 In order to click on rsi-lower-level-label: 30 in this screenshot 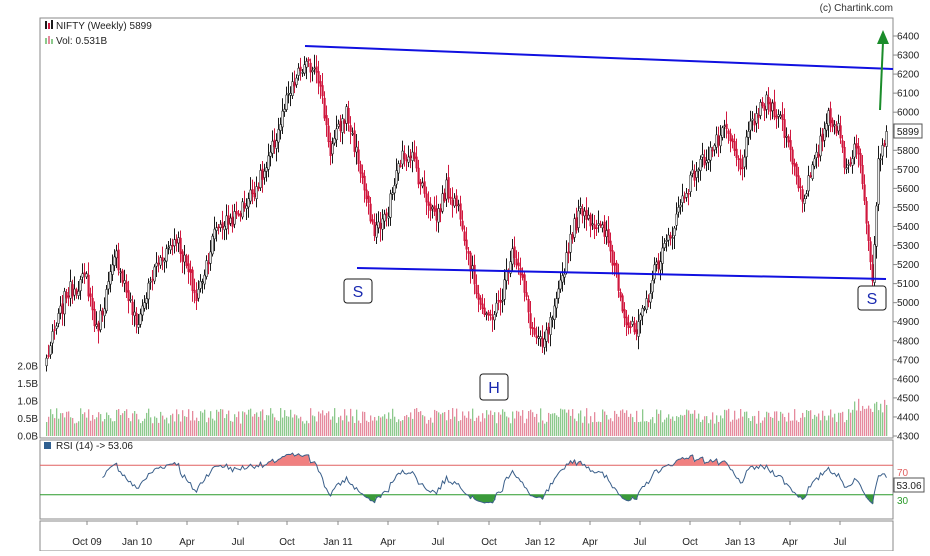, I will do `click(903, 501)`.